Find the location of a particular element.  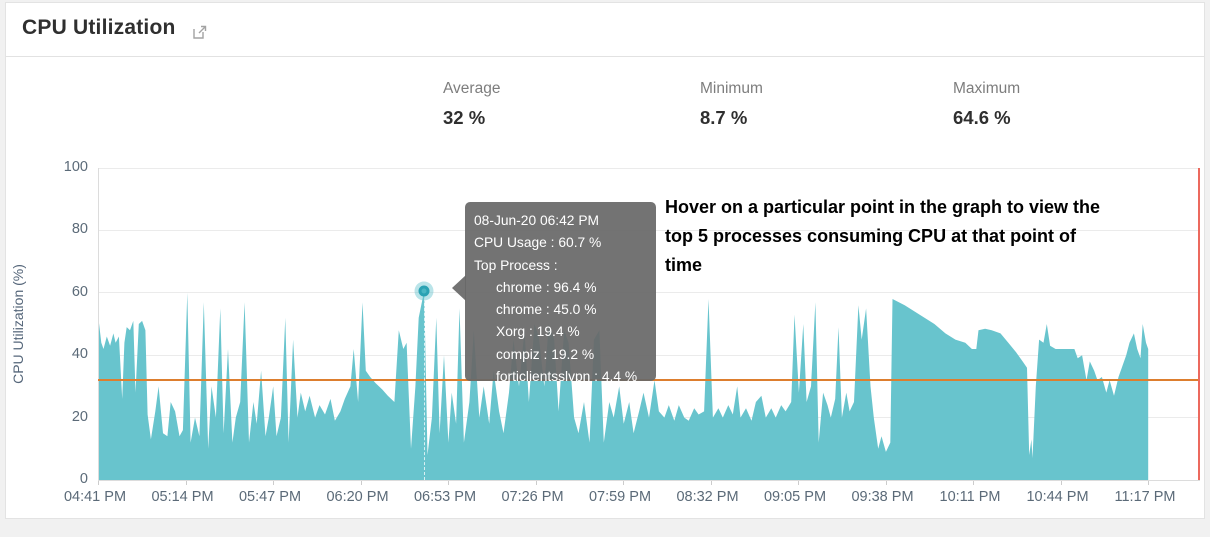

y-axis-line is located at coordinates (98, 324).